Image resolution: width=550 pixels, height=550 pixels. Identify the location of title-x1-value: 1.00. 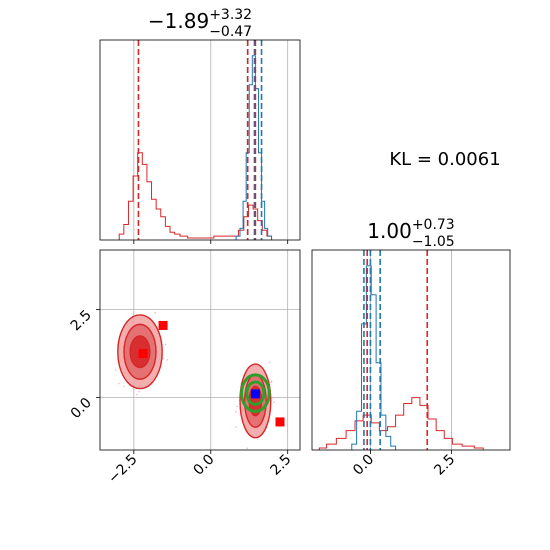
(389, 231).